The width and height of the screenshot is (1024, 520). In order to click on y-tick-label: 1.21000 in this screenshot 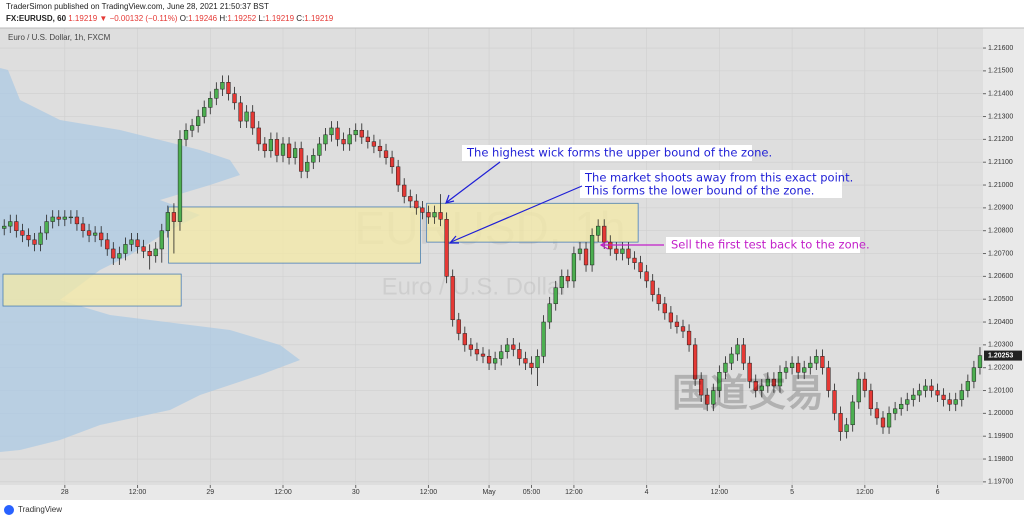, I will do `click(1000, 185)`.